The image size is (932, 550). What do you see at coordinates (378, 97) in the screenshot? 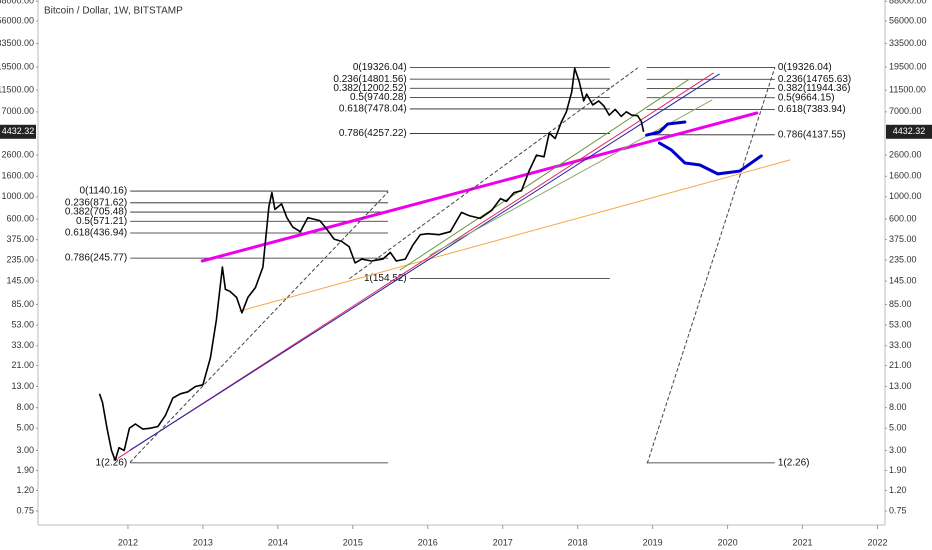
I see `fib-label: 0.5(9740.28)` at bounding box center [378, 97].